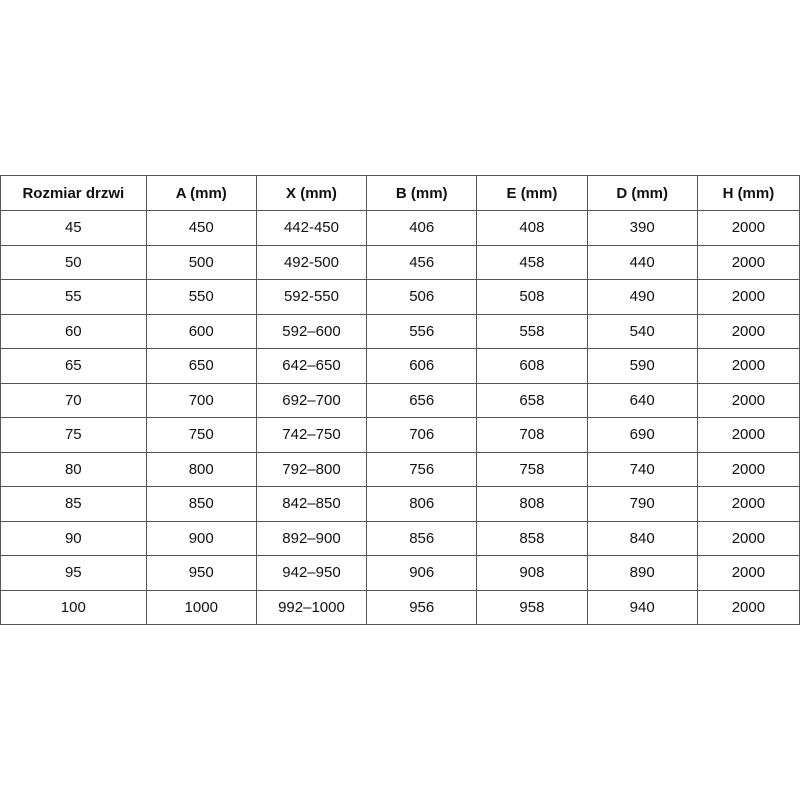  Describe the element at coordinates (532, 504) in the screenshot. I see `table-cell: 808` at that location.